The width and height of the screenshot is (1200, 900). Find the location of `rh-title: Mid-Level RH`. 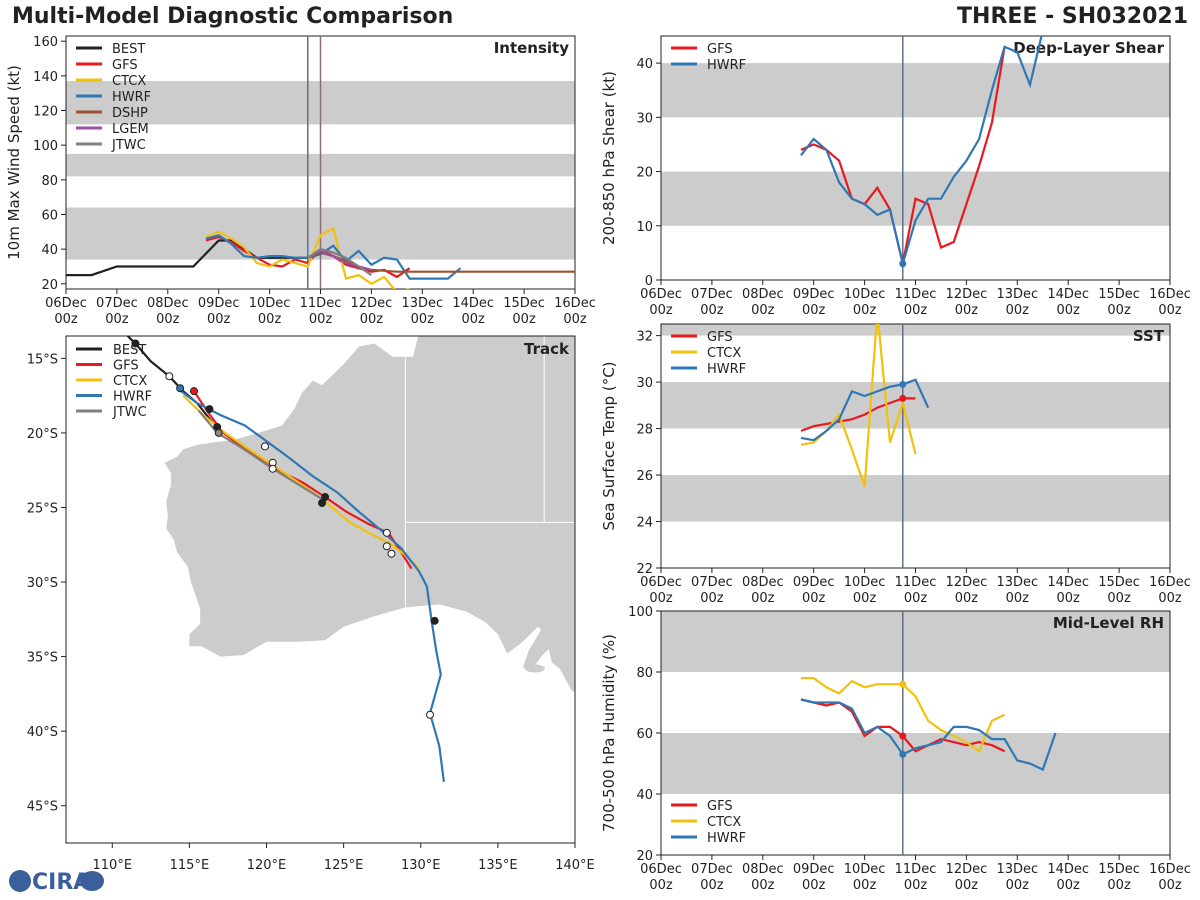

rh-title: Mid-Level RH is located at coordinates (1108, 623).